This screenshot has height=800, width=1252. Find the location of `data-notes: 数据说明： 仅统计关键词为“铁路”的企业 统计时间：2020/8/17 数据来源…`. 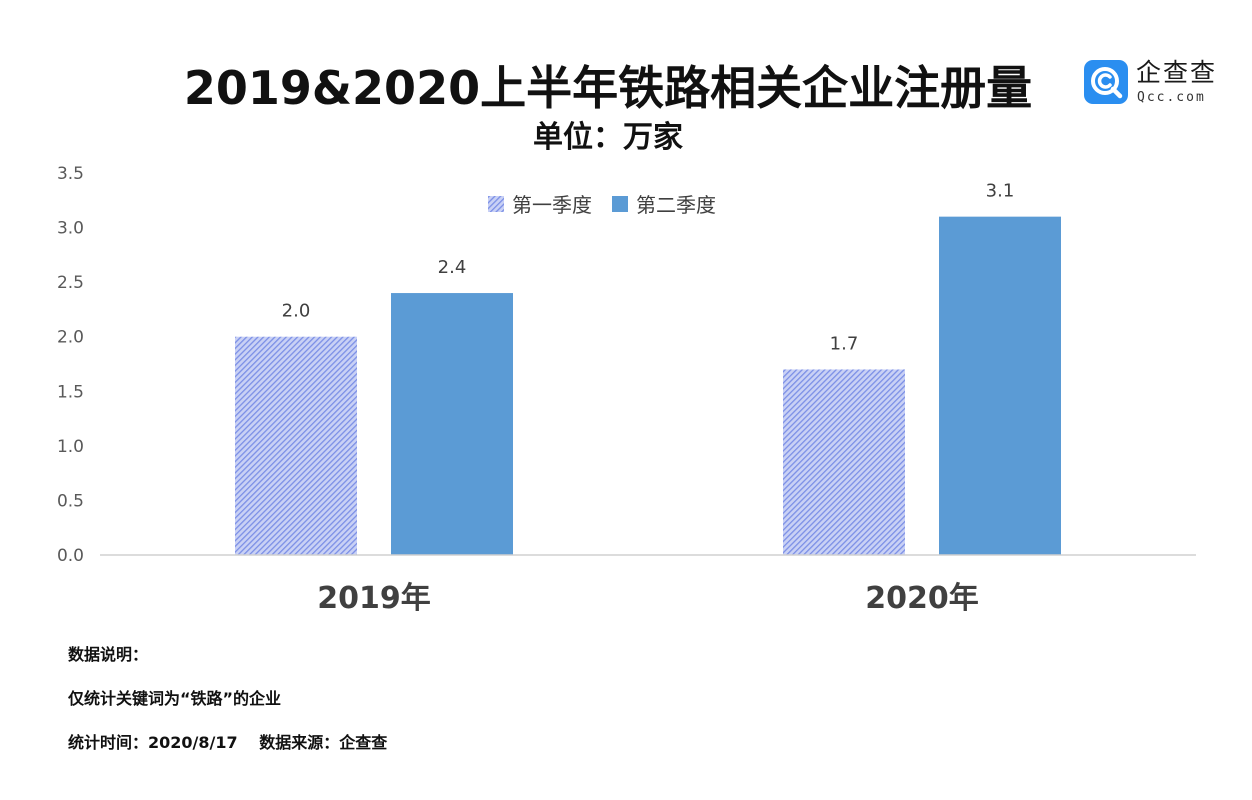

data-notes: 数据说明： 仅统计关键词为“铁路”的企业 统计时间：2020/8/17 数据来源… is located at coordinates (227, 708).